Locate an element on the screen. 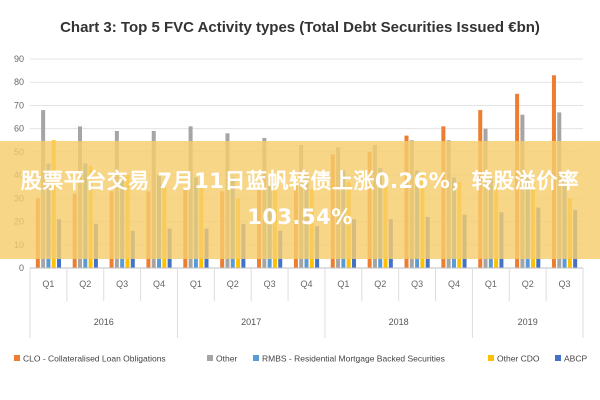 The width and height of the screenshot is (600, 400). legend-label: ABCP is located at coordinates (575, 359).